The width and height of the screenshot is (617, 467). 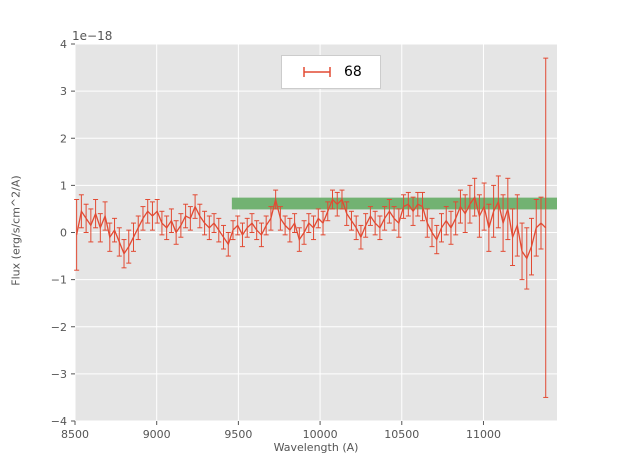 What do you see at coordinates (317, 72) in the screenshot?
I see `legend-errorbar-icon` at bounding box center [317, 72].